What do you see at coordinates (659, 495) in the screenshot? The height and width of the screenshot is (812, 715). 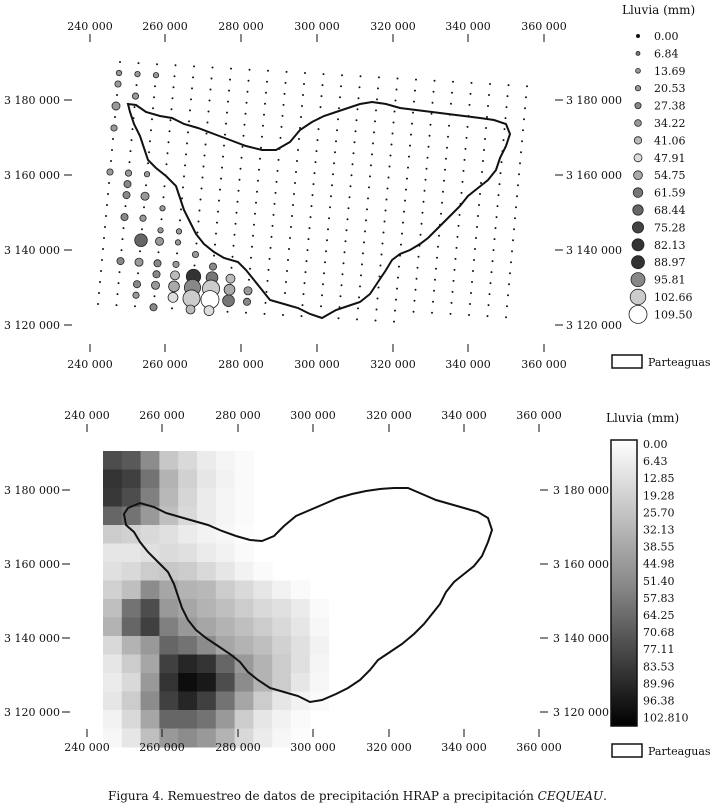 I see `legend-value: 19.28` at bounding box center [659, 495].